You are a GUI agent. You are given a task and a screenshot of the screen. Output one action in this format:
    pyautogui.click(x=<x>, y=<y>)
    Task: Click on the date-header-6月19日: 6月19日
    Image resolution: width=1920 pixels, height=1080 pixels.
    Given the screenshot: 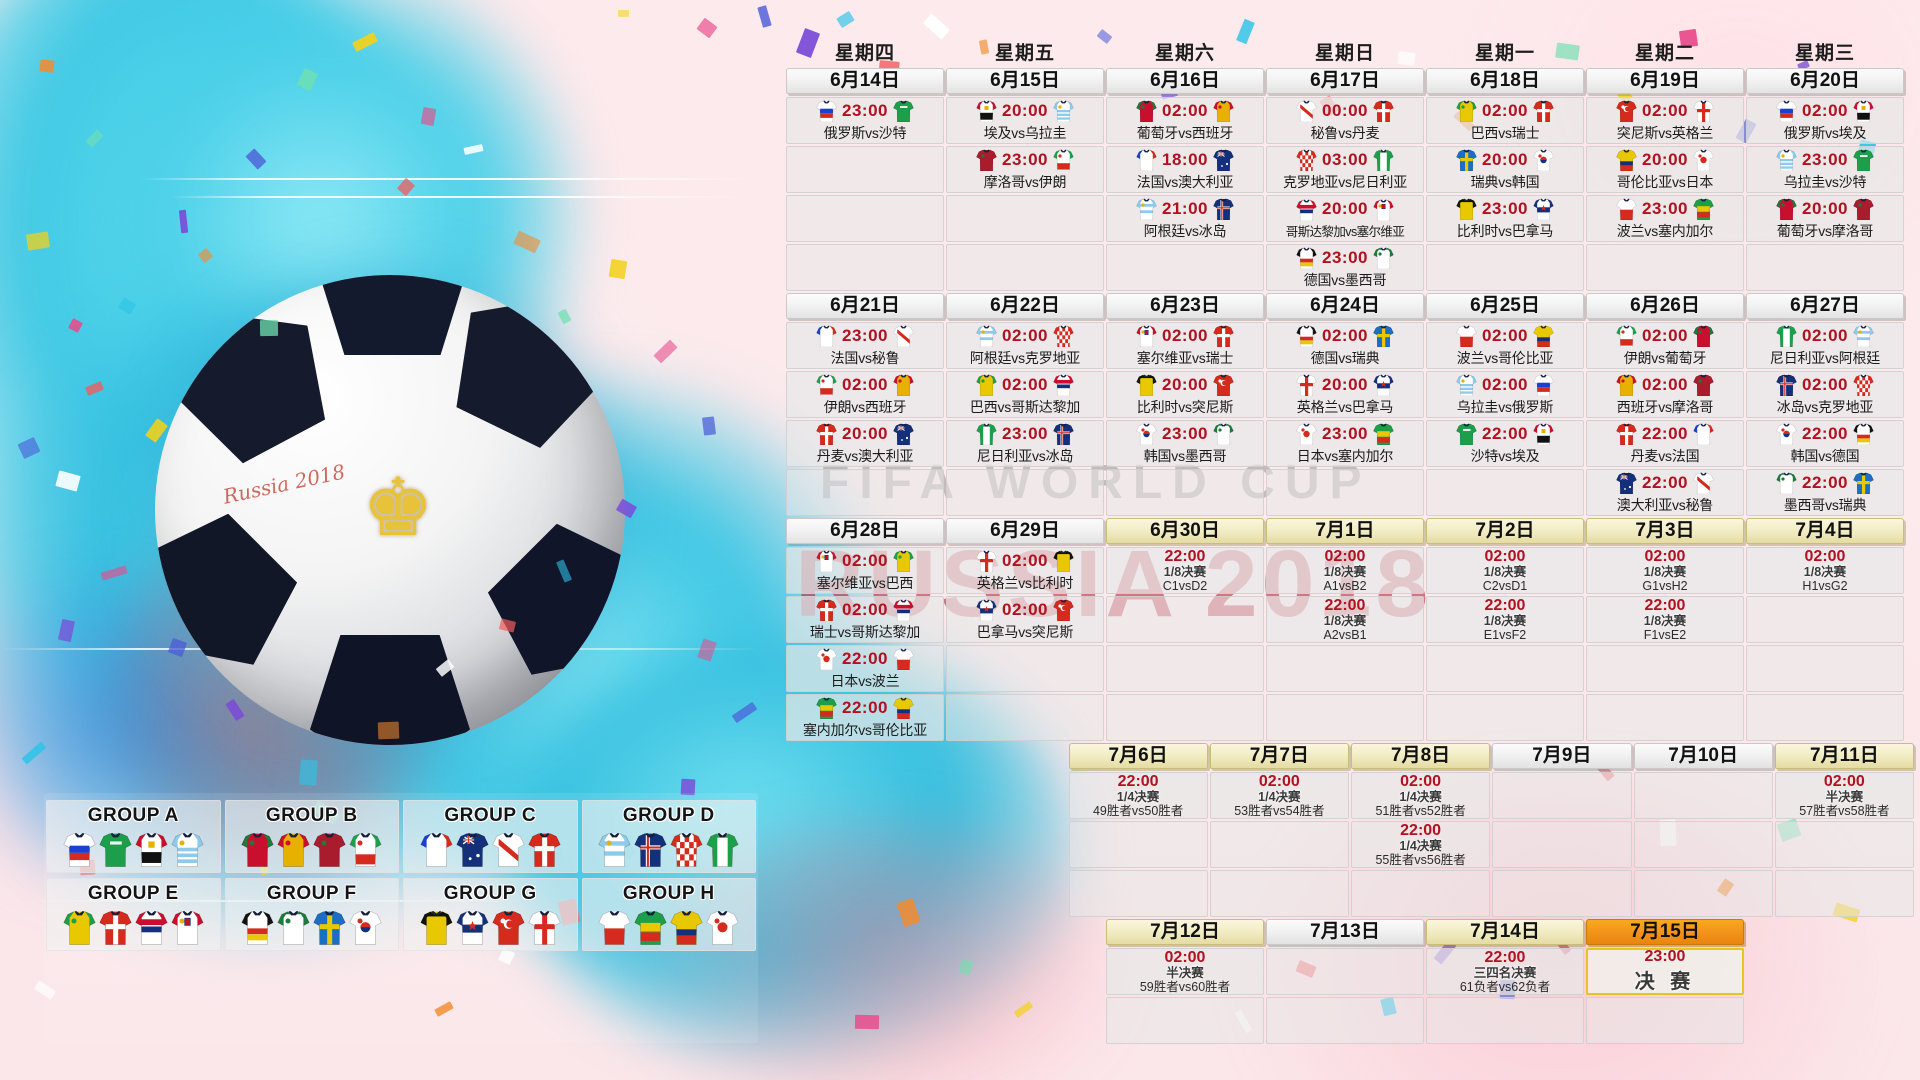 What is the action you would take?
    pyautogui.click(x=1665, y=81)
    